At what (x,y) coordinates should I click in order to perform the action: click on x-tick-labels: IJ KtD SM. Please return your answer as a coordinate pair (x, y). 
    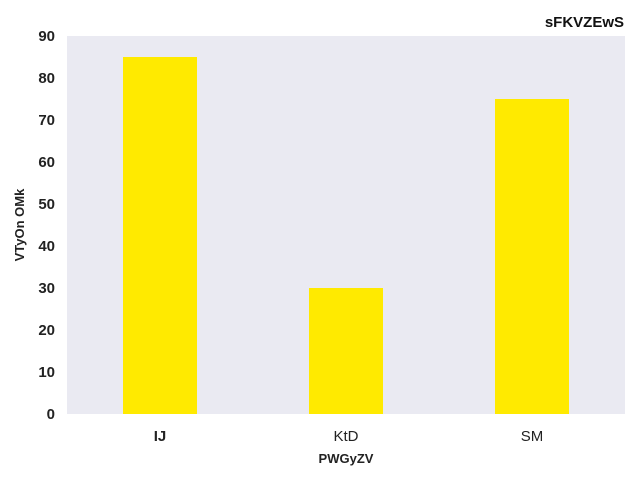
    Looking at the image, I should click on (349, 436).